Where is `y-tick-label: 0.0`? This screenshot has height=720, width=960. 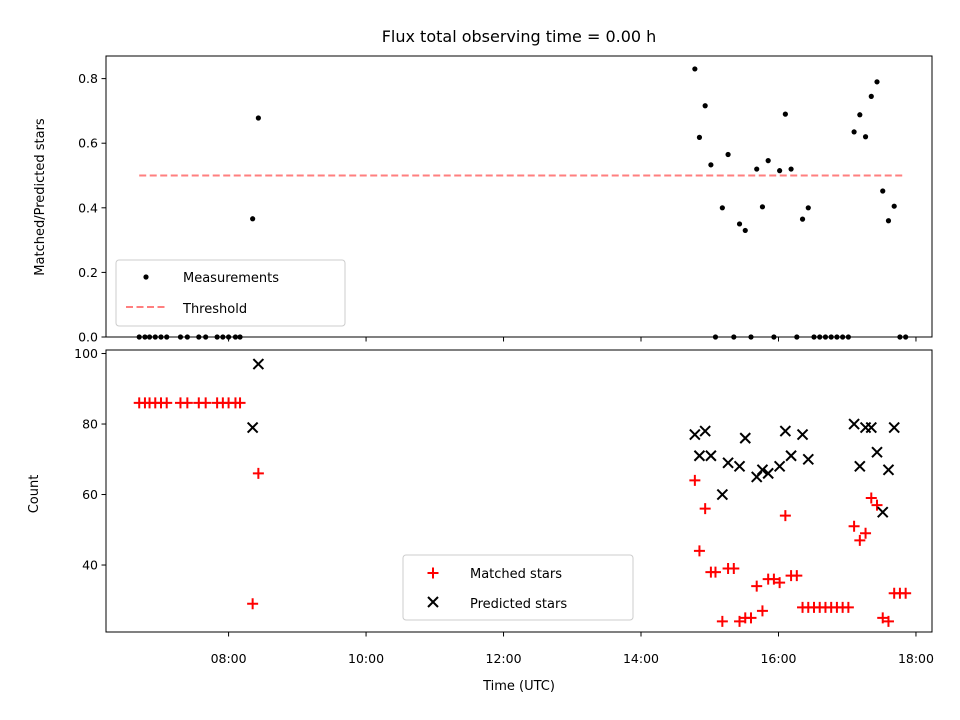 y-tick-label: 0.0 is located at coordinates (88, 337).